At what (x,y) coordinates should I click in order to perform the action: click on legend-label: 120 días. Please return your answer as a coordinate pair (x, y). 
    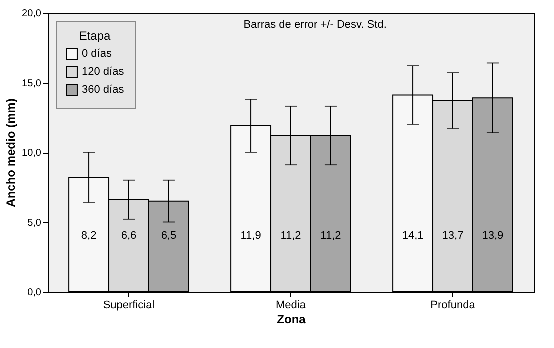
    Looking at the image, I should click on (103, 72).